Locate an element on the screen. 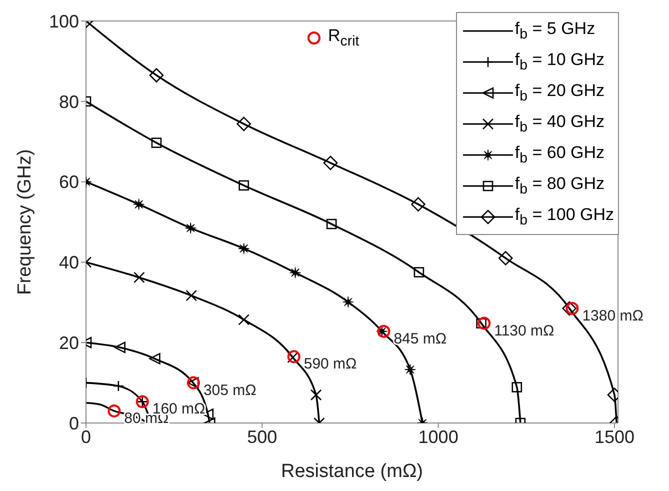 This screenshot has height=491, width=669. legend-label: f$_{b}$ = 20 GHz is located at coordinates (559, 92).